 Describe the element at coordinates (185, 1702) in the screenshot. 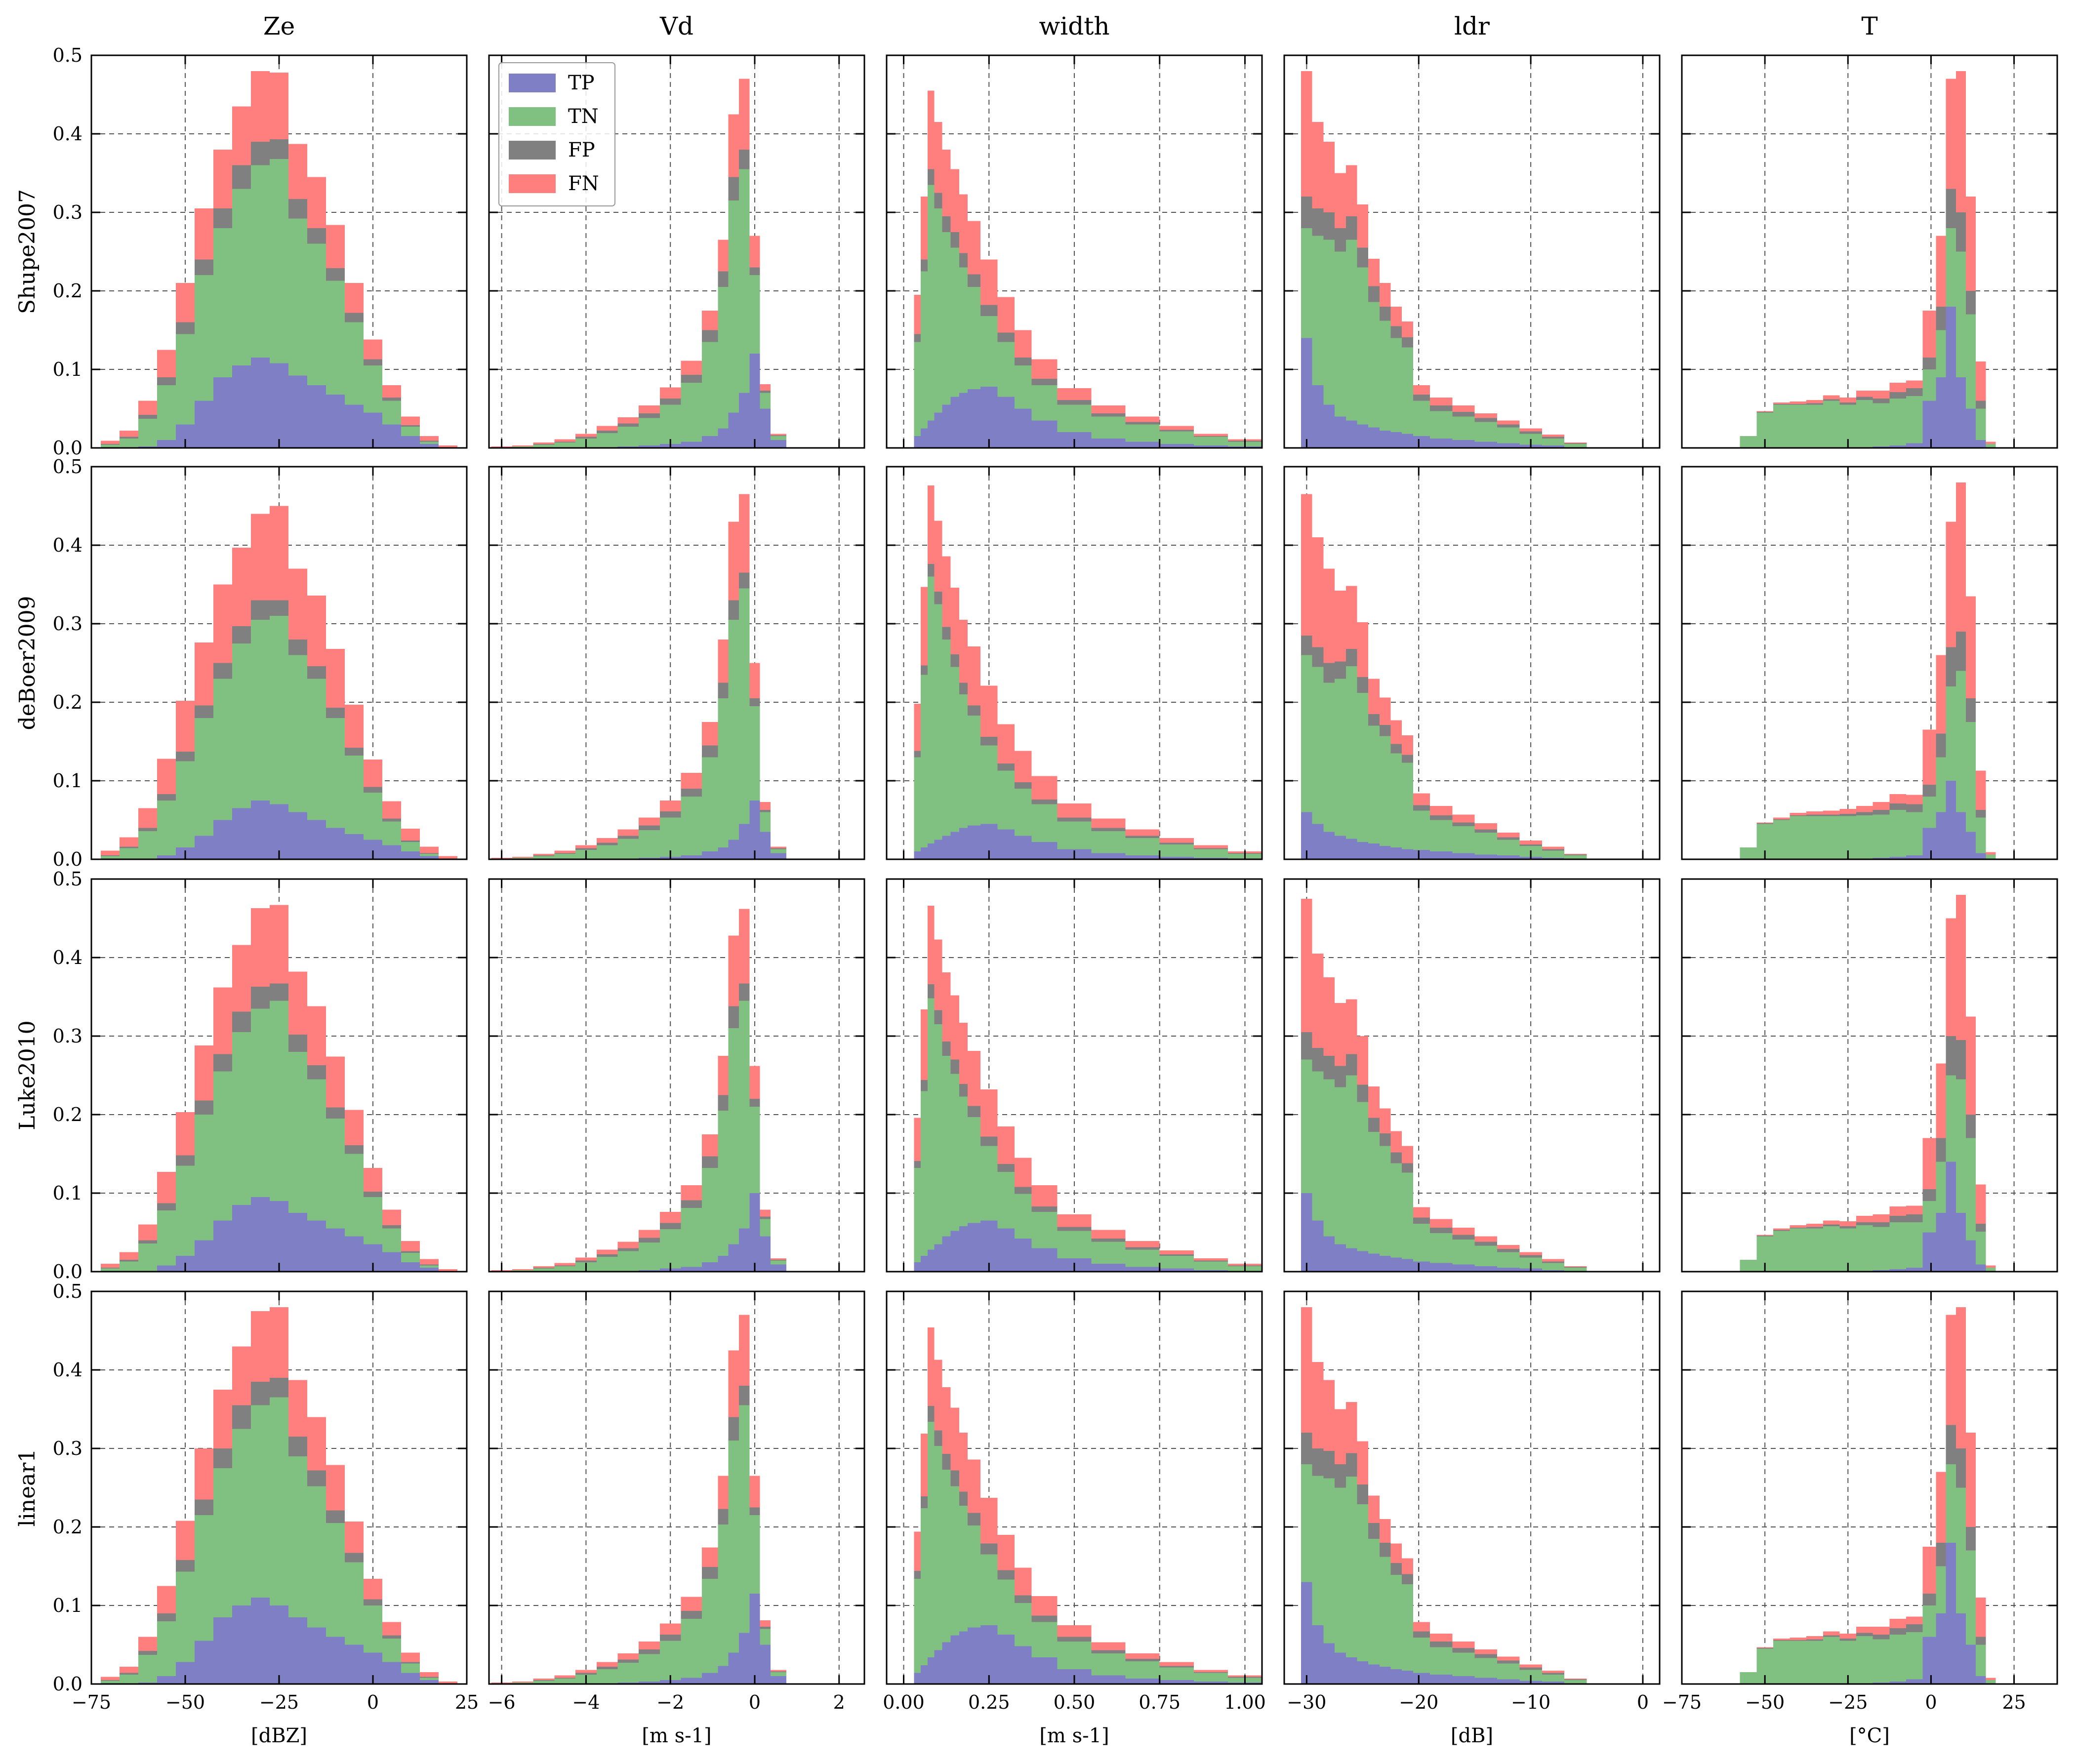

I see `x-tick-label: −50` at that location.